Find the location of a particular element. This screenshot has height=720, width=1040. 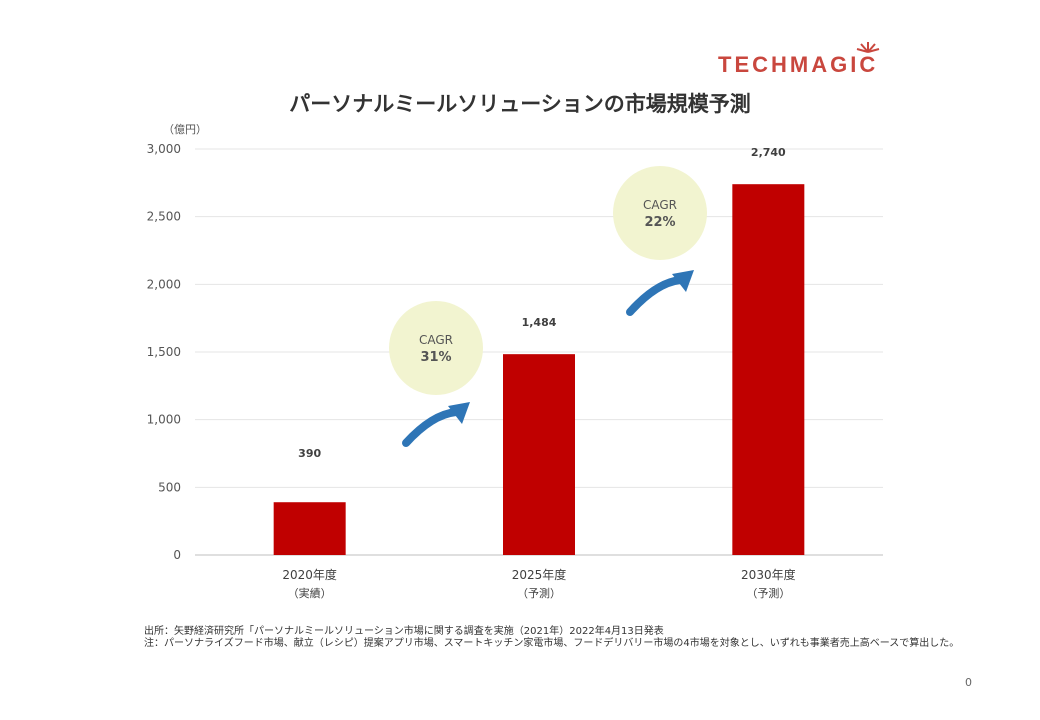

y-tick-label: 0 is located at coordinates (177, 555).